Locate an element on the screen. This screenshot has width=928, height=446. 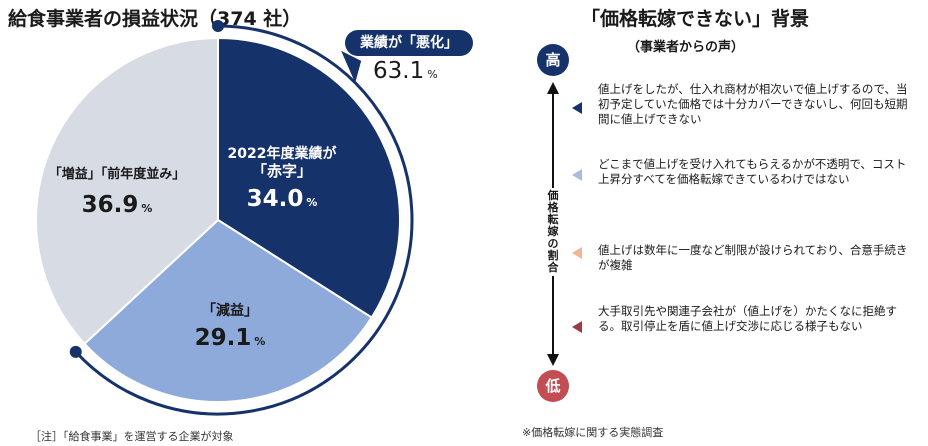
deficit-label-line1: 2022年度業績が is located at coordinates (282, 154).